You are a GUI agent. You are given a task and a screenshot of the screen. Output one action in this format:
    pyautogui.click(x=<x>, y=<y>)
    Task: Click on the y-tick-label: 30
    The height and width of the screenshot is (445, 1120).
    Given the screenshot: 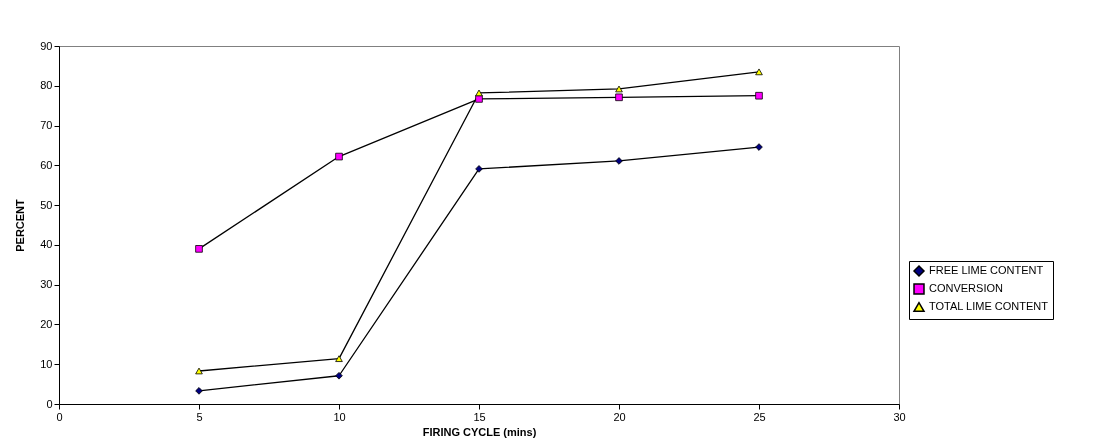 What is the action you would take?
    pyautogui.click(x=46, y=284)
    